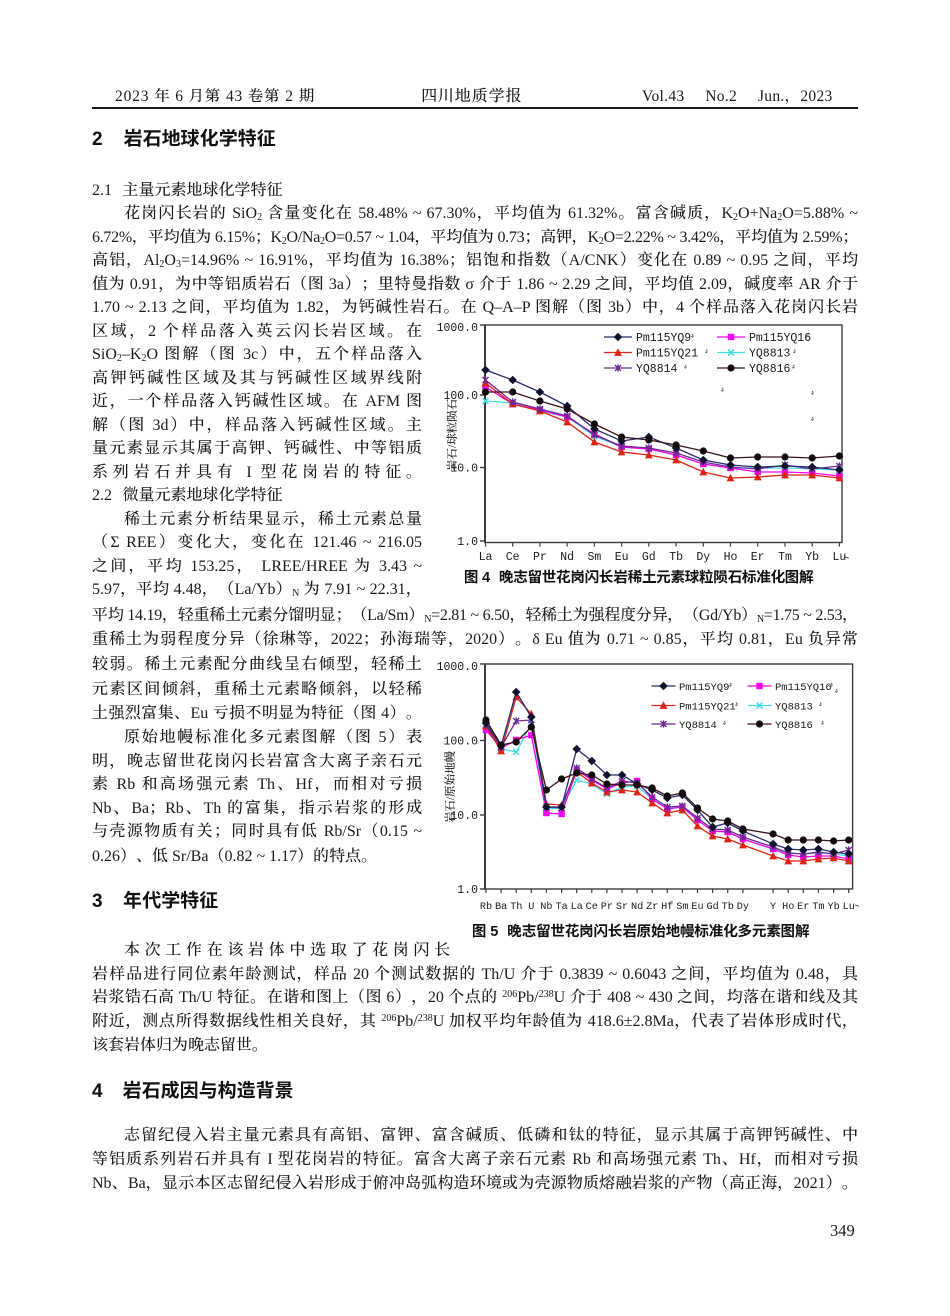 Image resolution: width=950 pixels, height=1316 pixels. What do you see at coordinates (773, 907) in the screenshot?
I see `svg-text: Y` at bounding box center [773, 907].